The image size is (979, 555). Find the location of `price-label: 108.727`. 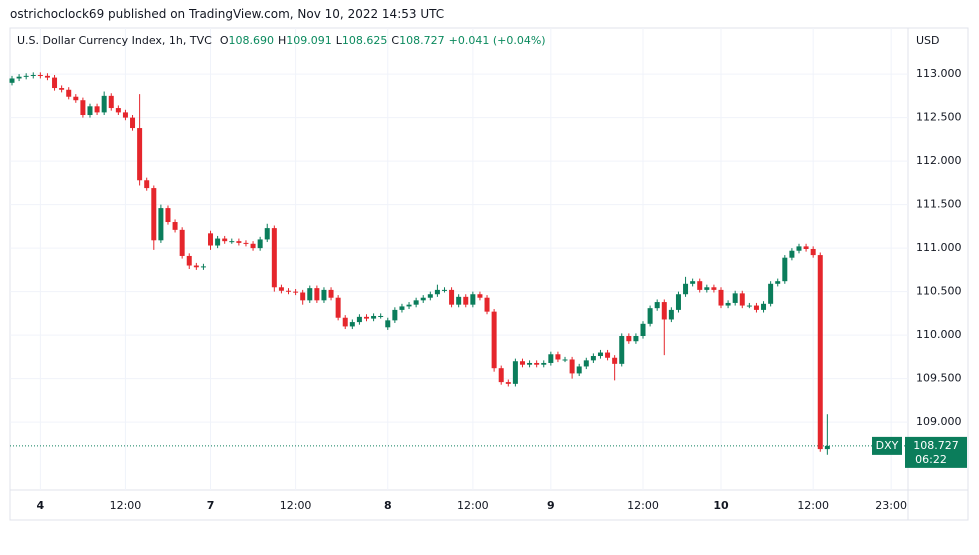

price-label: 108.727 is located at coordinates (936, 445).